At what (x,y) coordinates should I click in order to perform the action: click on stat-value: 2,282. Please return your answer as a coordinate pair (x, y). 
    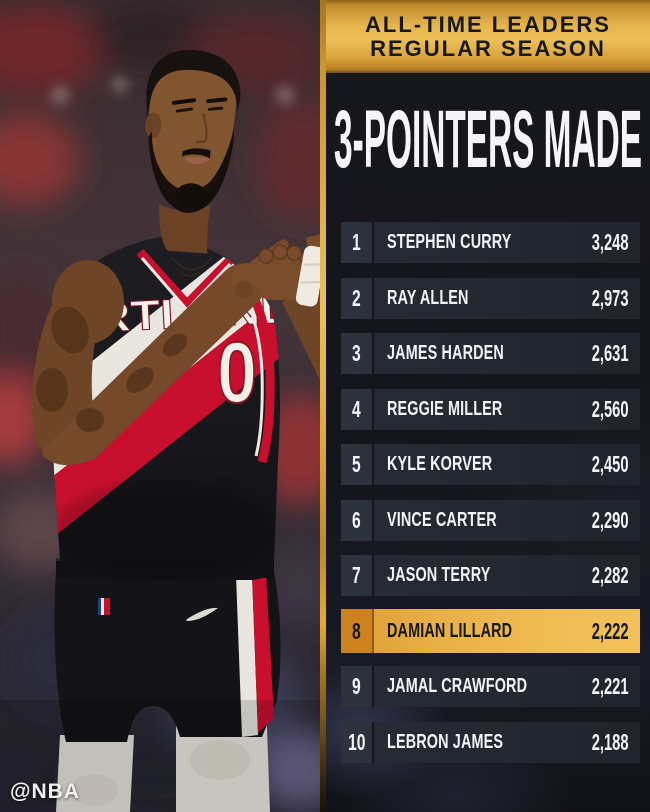
    Looking at the image, I should click on (610, 575).